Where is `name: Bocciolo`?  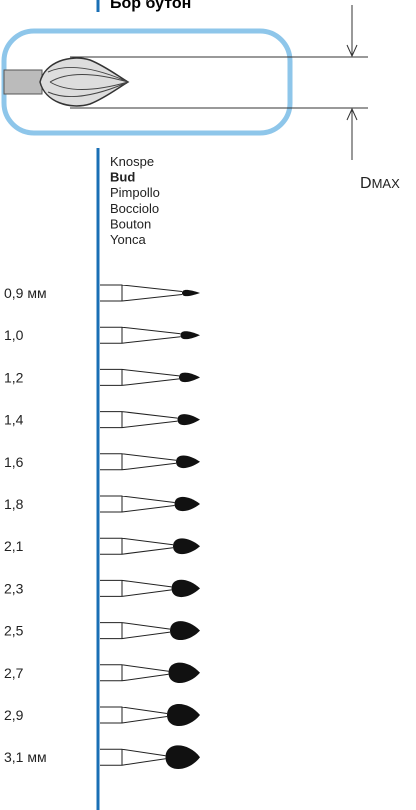 name: Bocciolo is located at coordinates (134, 208).